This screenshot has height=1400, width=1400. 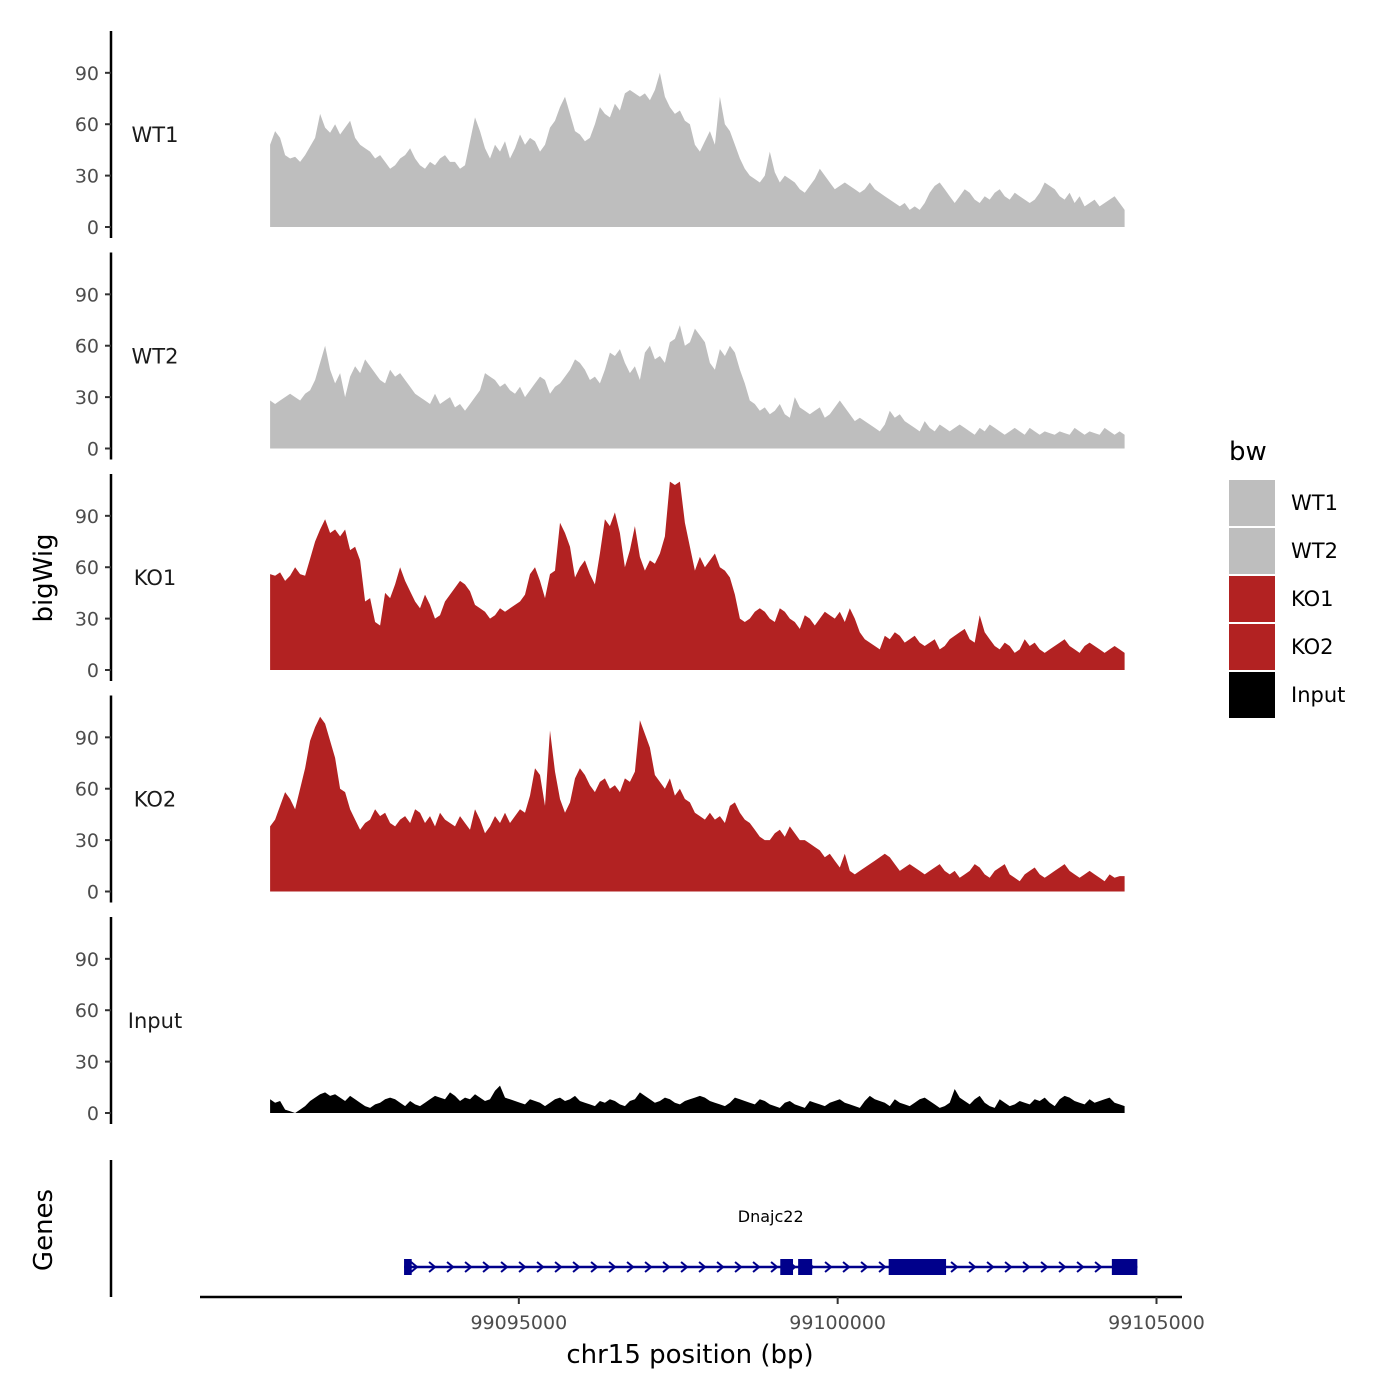 I want to click on y-tick-label-input-30: 30, so click(x=87, y=1063).